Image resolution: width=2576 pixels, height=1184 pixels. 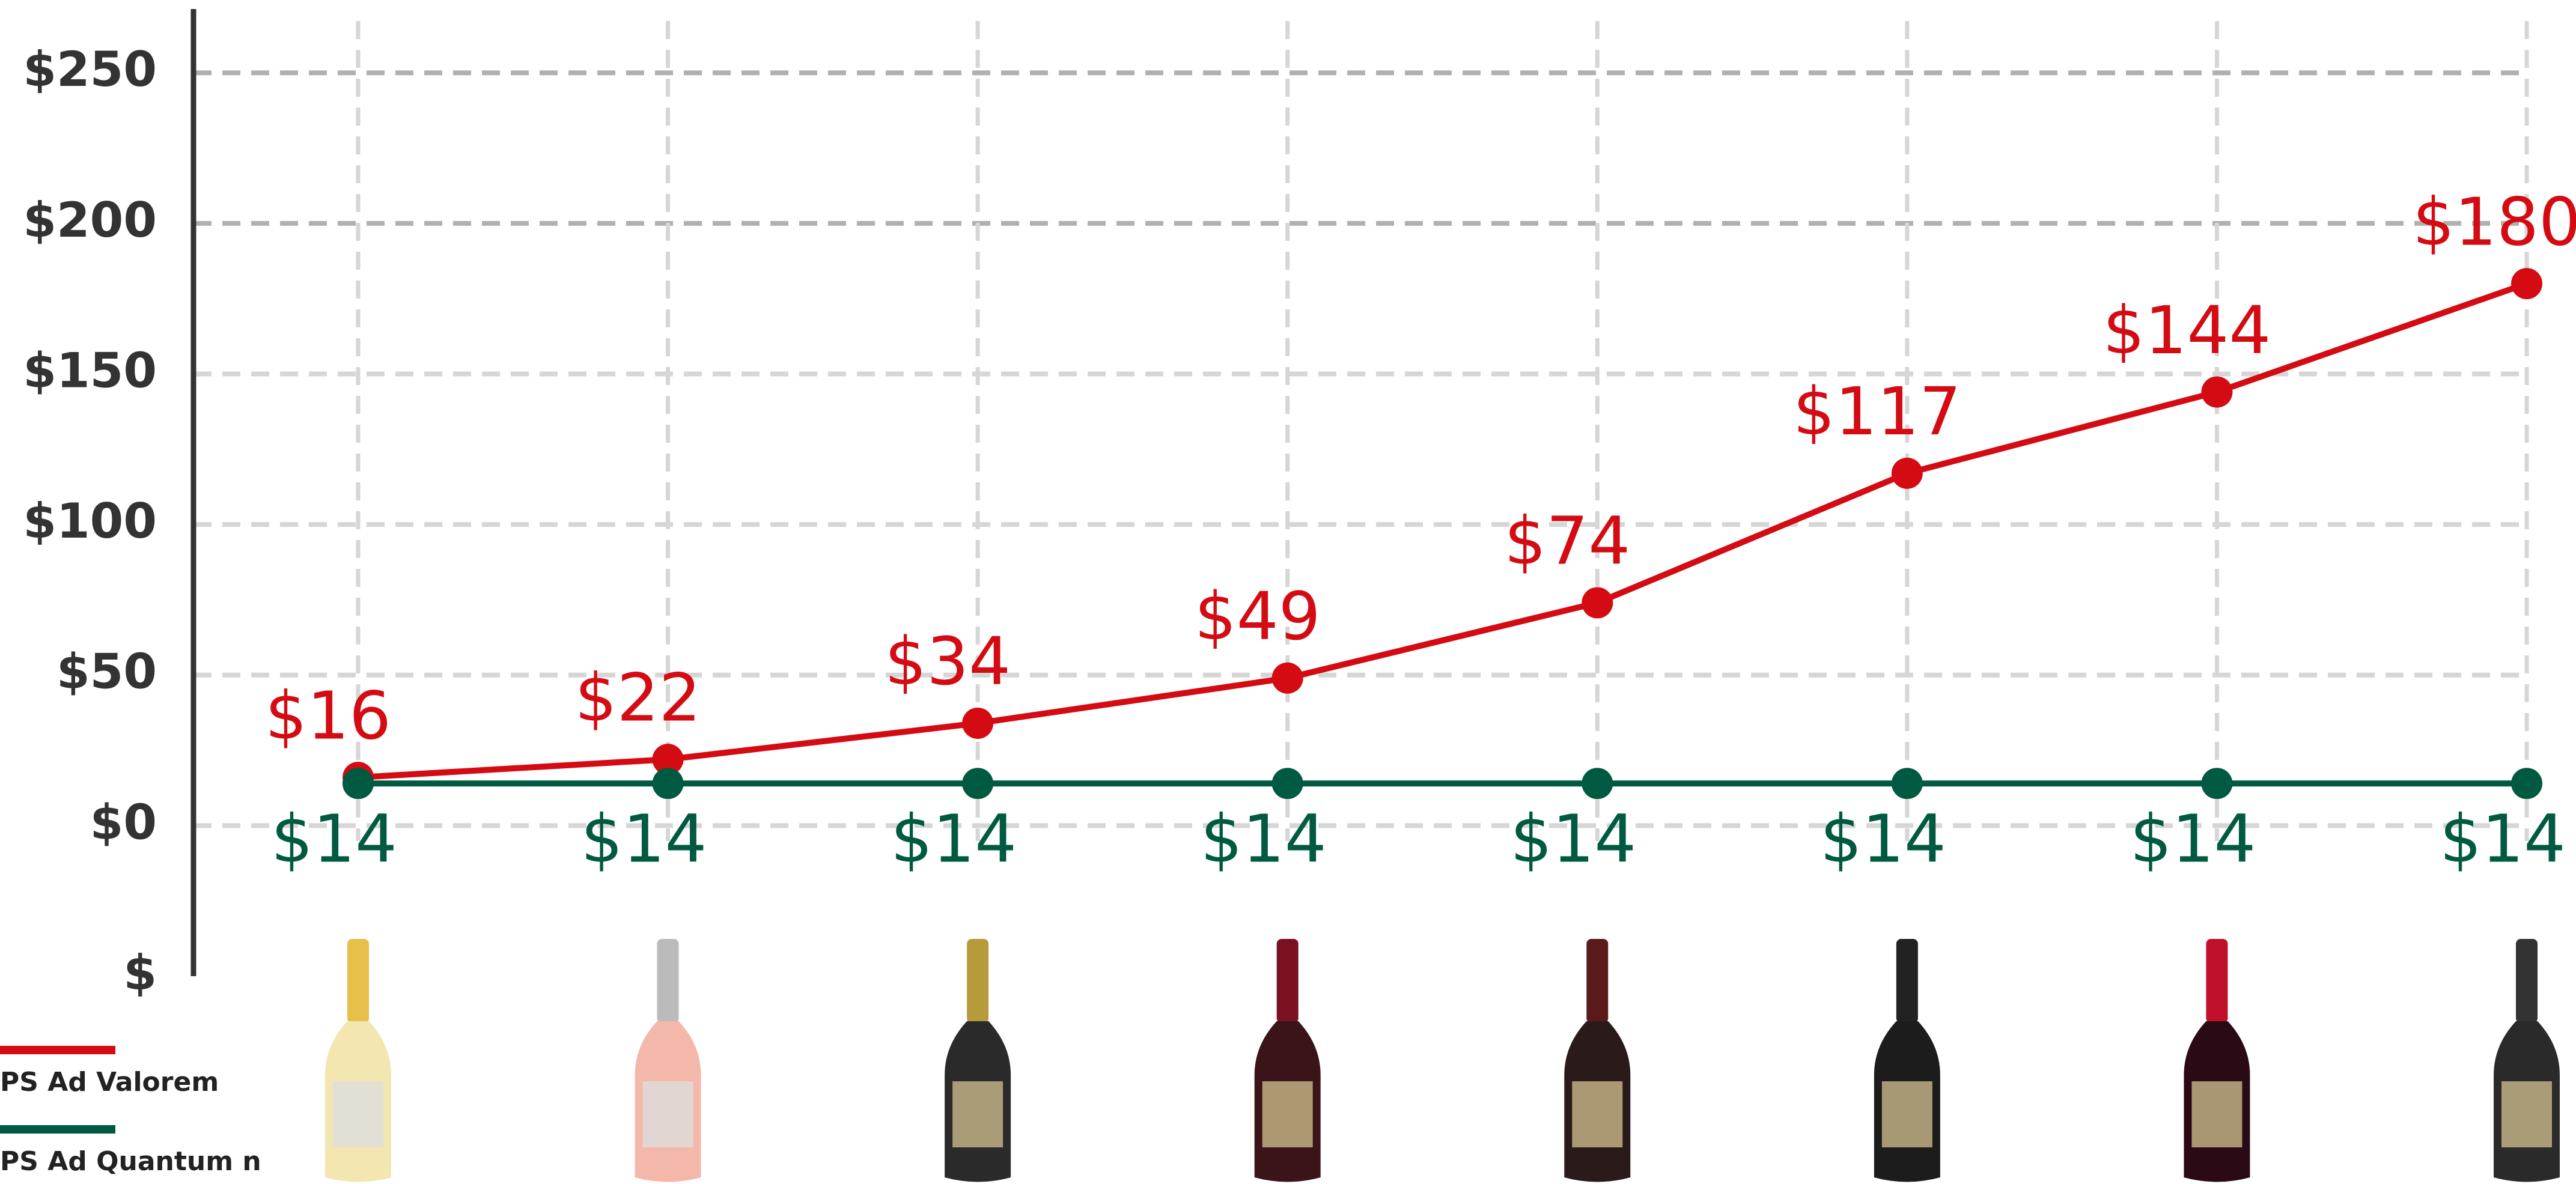 I want to click on y-tick-label: $50, so click(x=106, y=672).